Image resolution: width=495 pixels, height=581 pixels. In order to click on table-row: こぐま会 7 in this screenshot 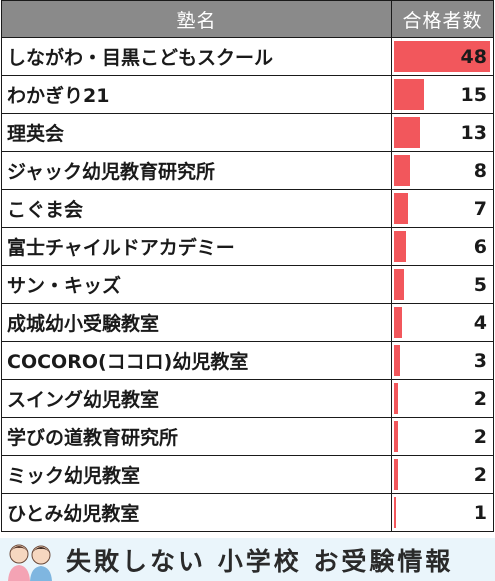, I will do `click(247, 208)`.